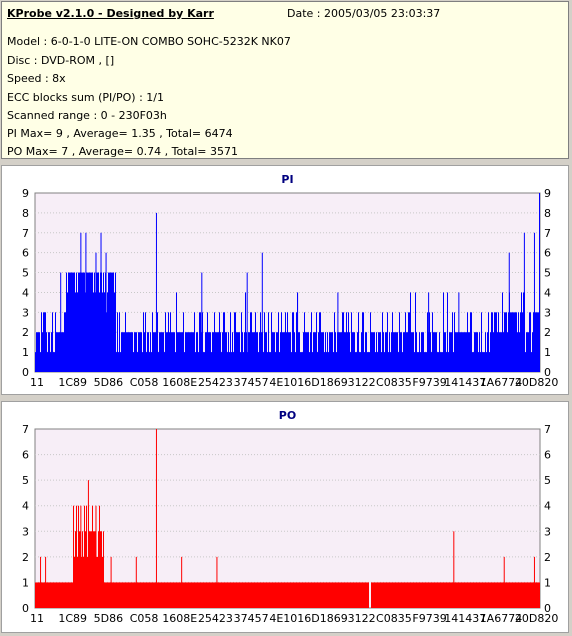  Describe the element at coordinates (547, 253) in the screenshot. I see `y-tick-right: 6` at that location.